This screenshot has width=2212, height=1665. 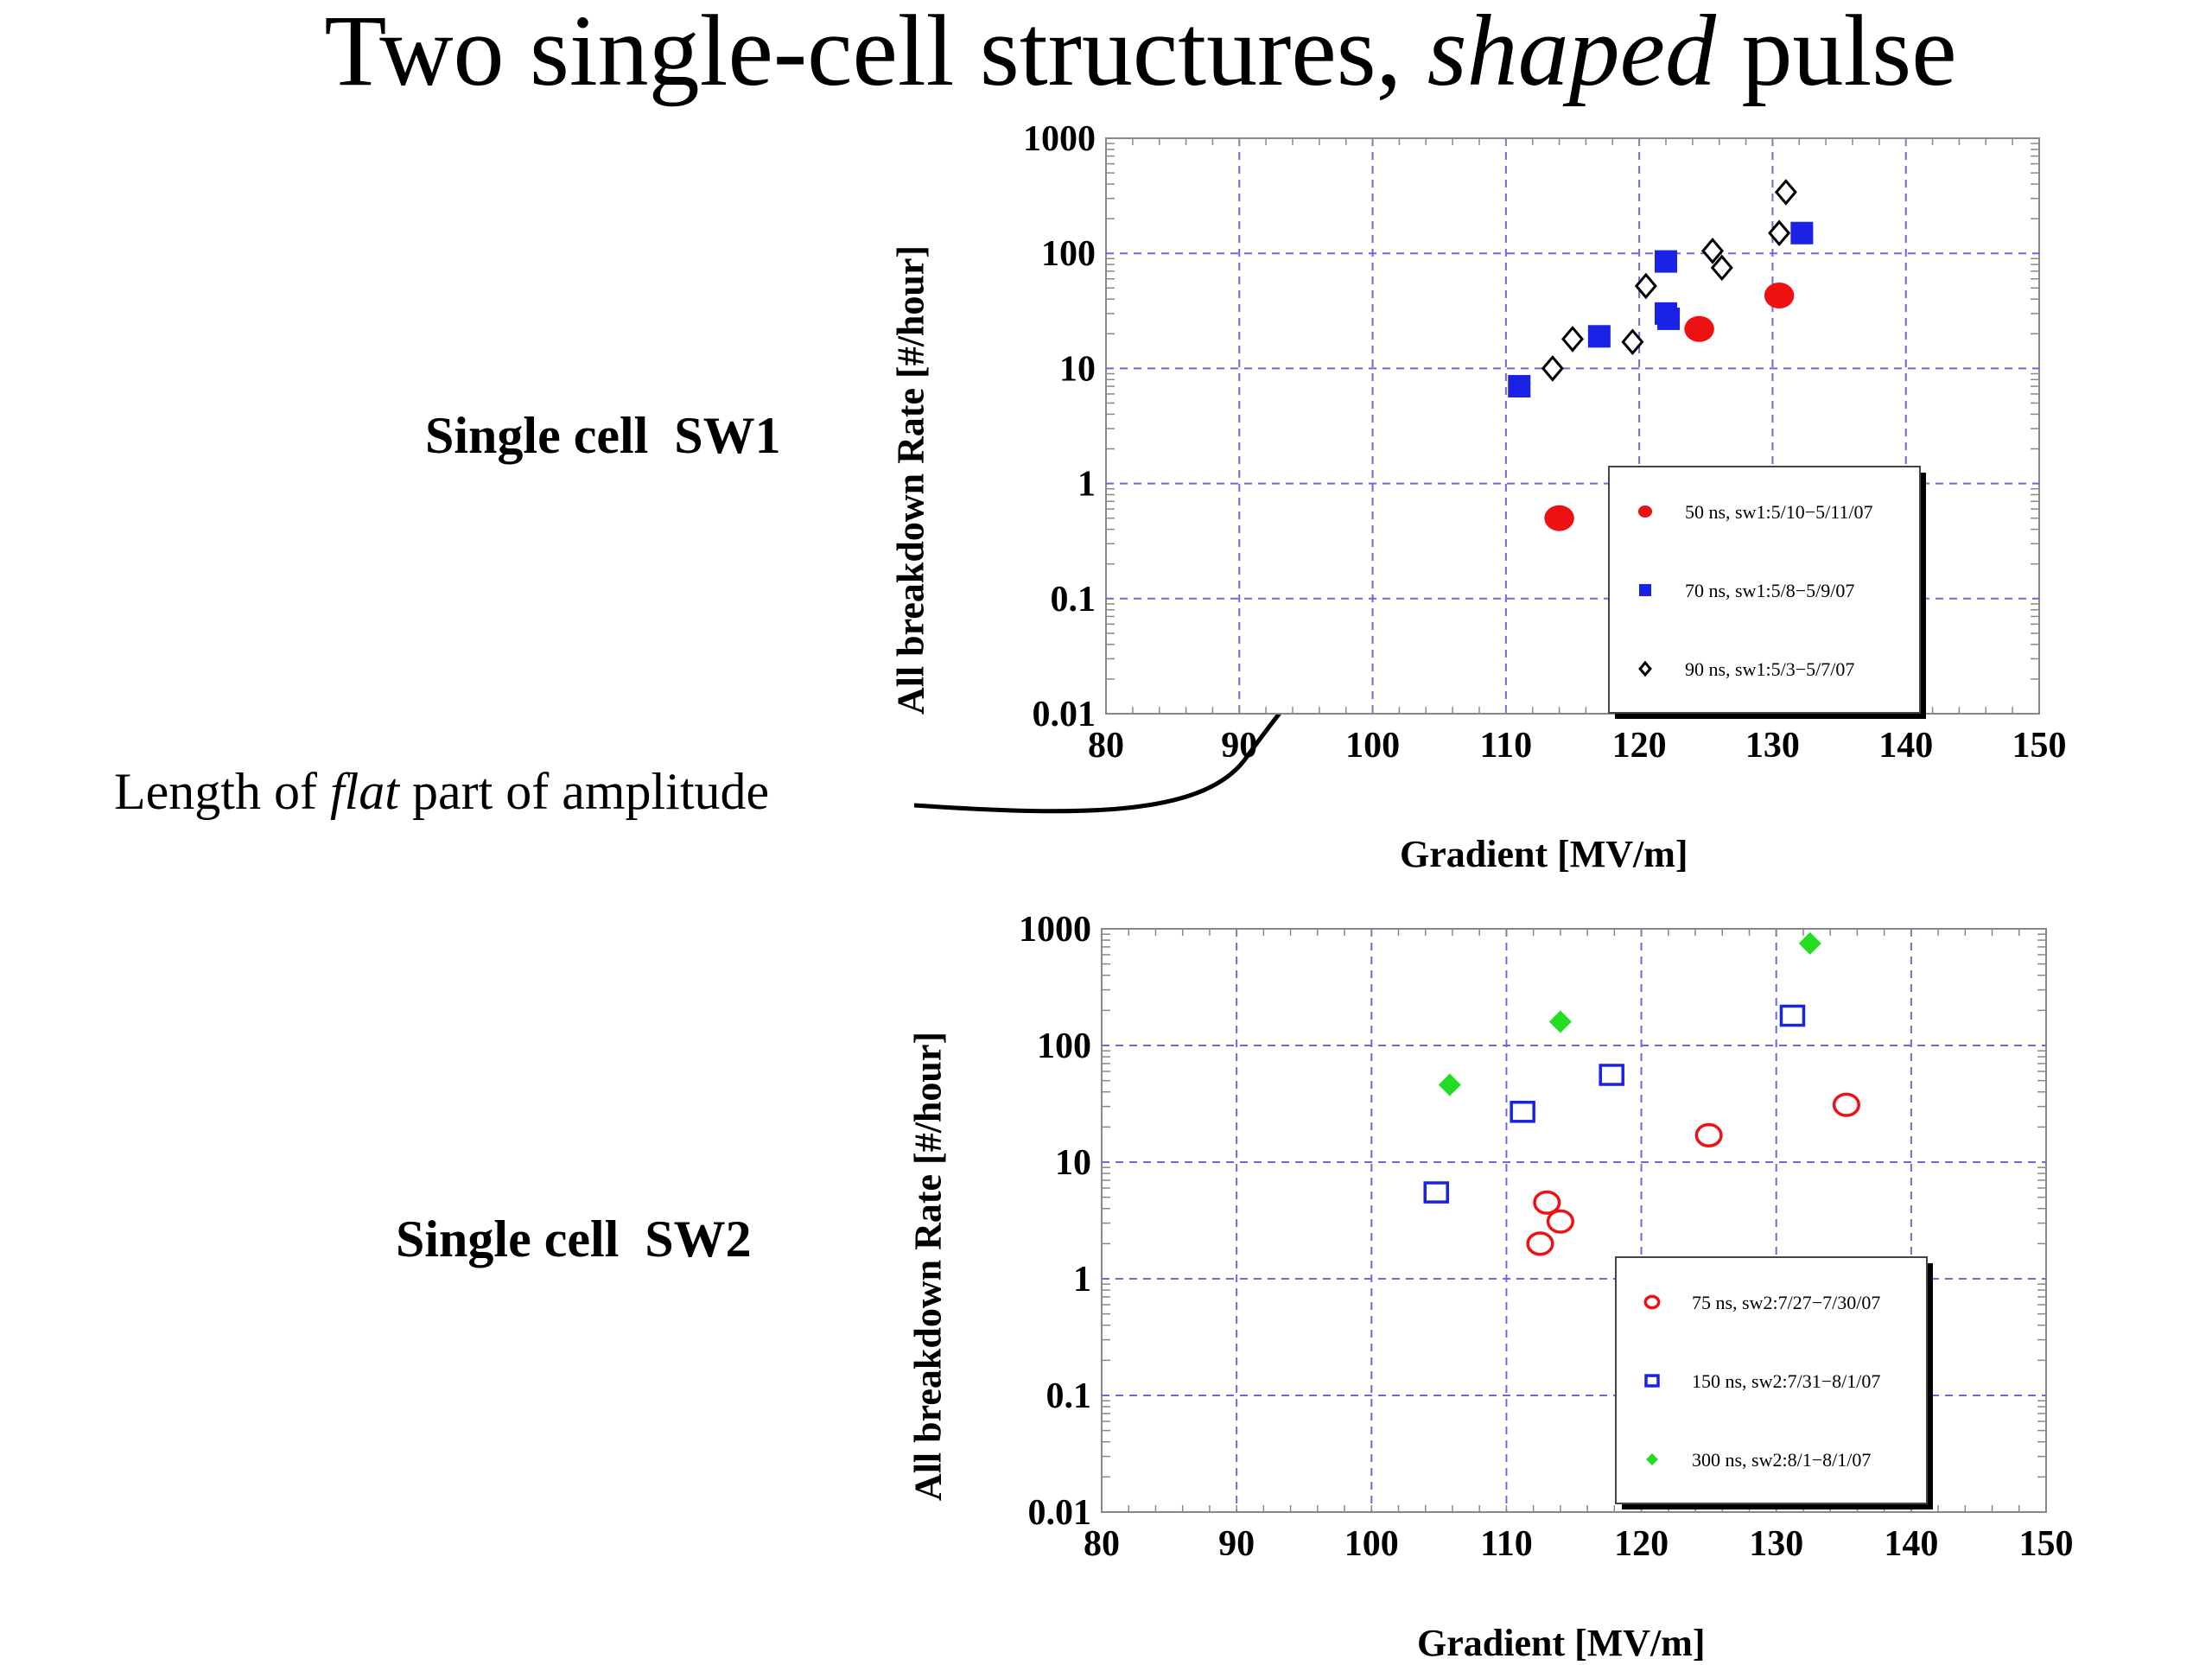 I want to click on chart1-x-tick-label: 140, so click(x=1905, y=746).